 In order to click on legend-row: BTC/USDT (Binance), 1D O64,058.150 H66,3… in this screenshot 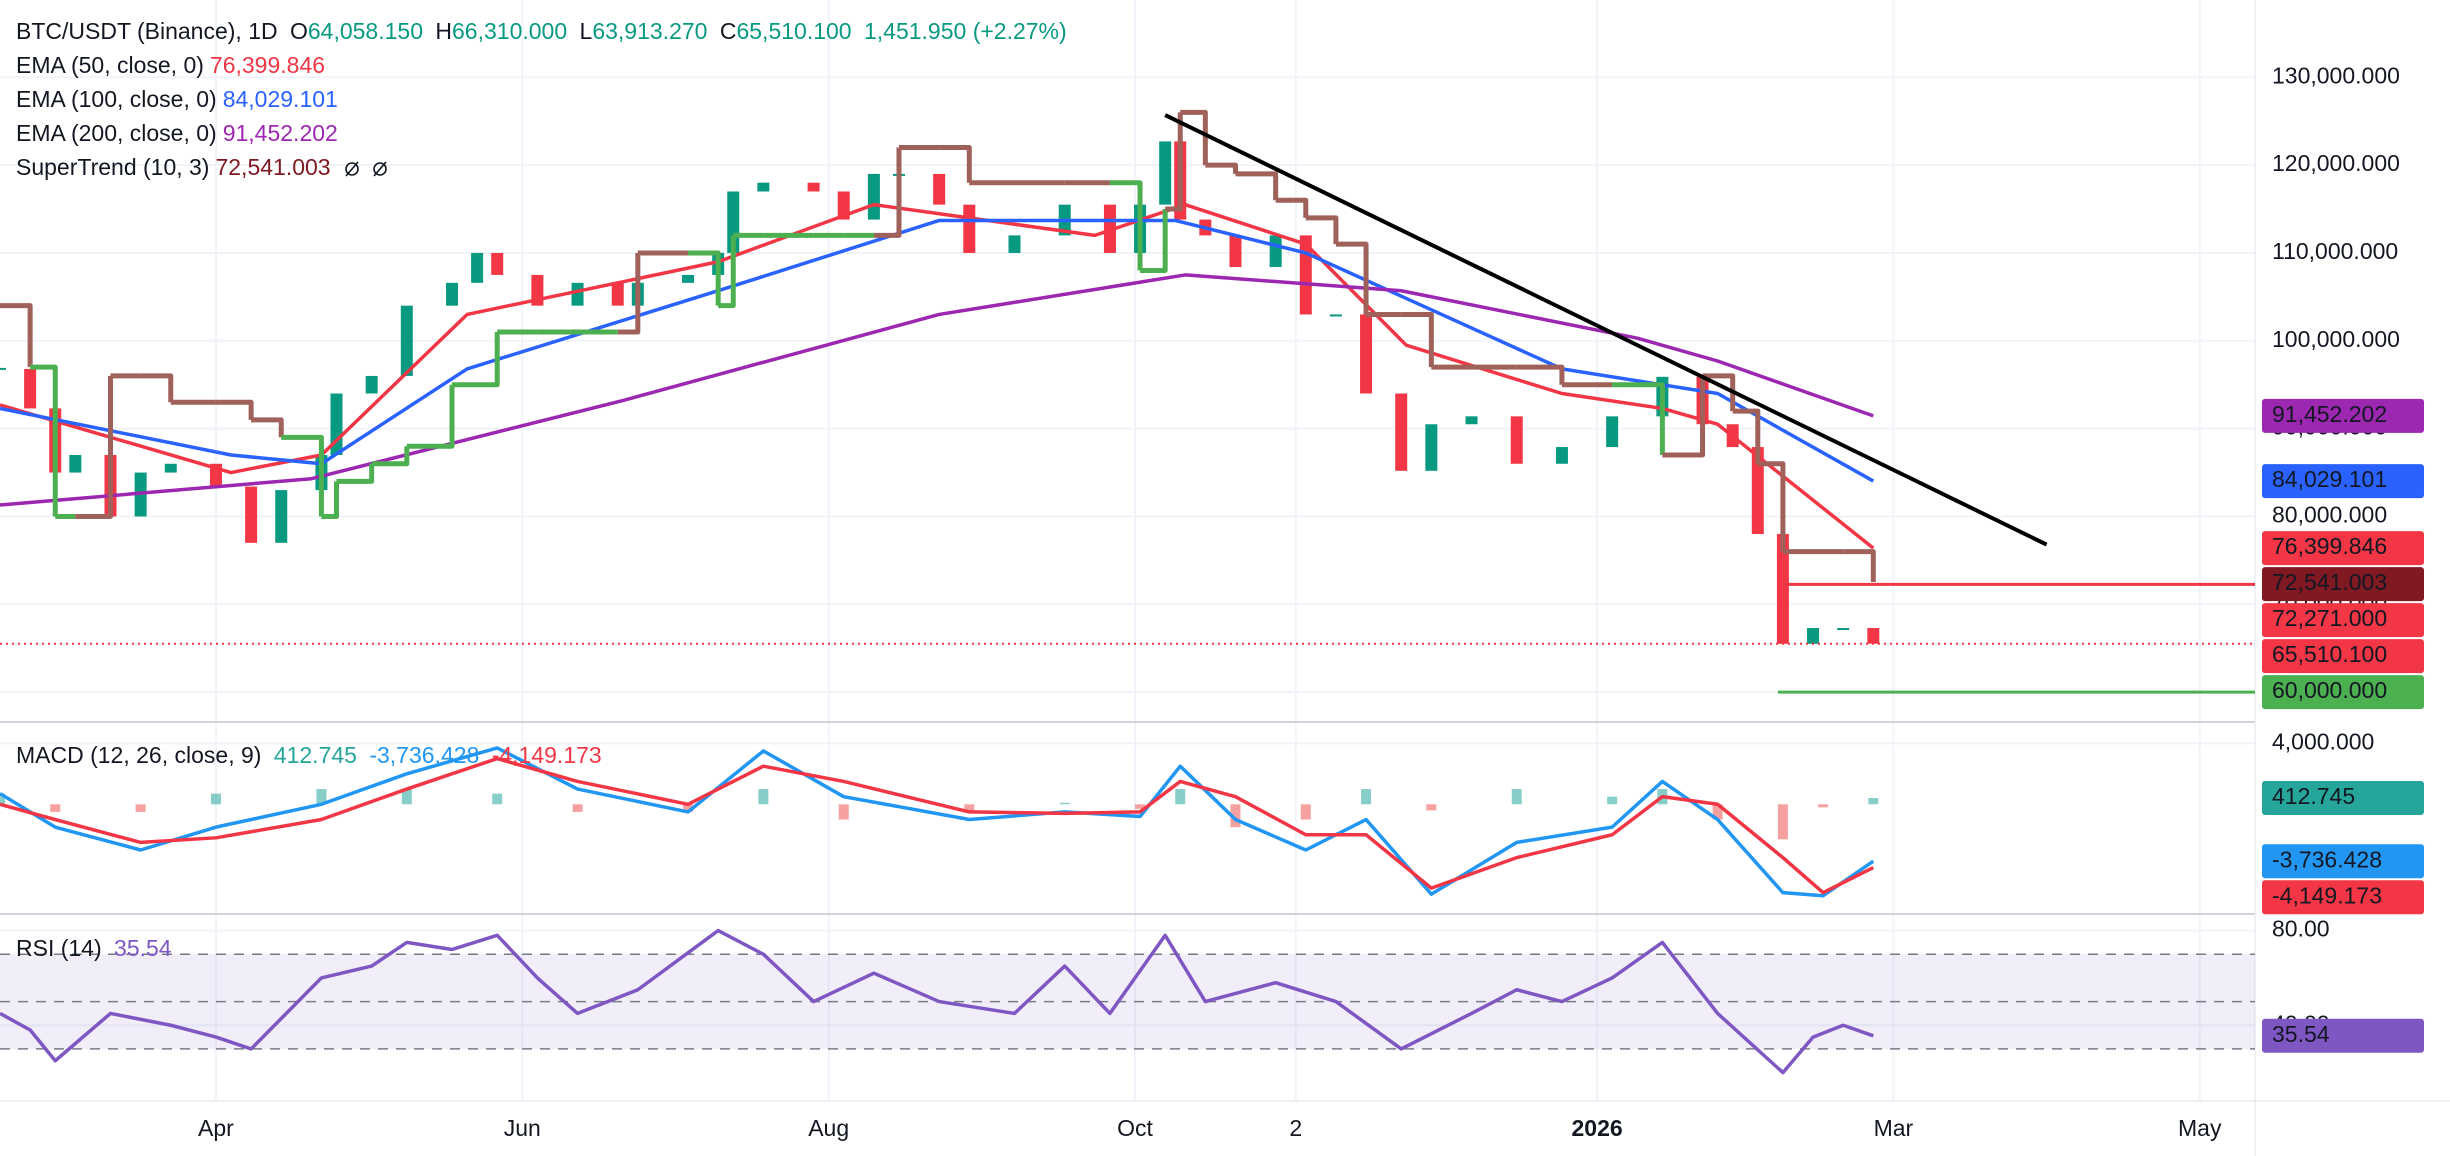, I will do `click(544, 31)`.